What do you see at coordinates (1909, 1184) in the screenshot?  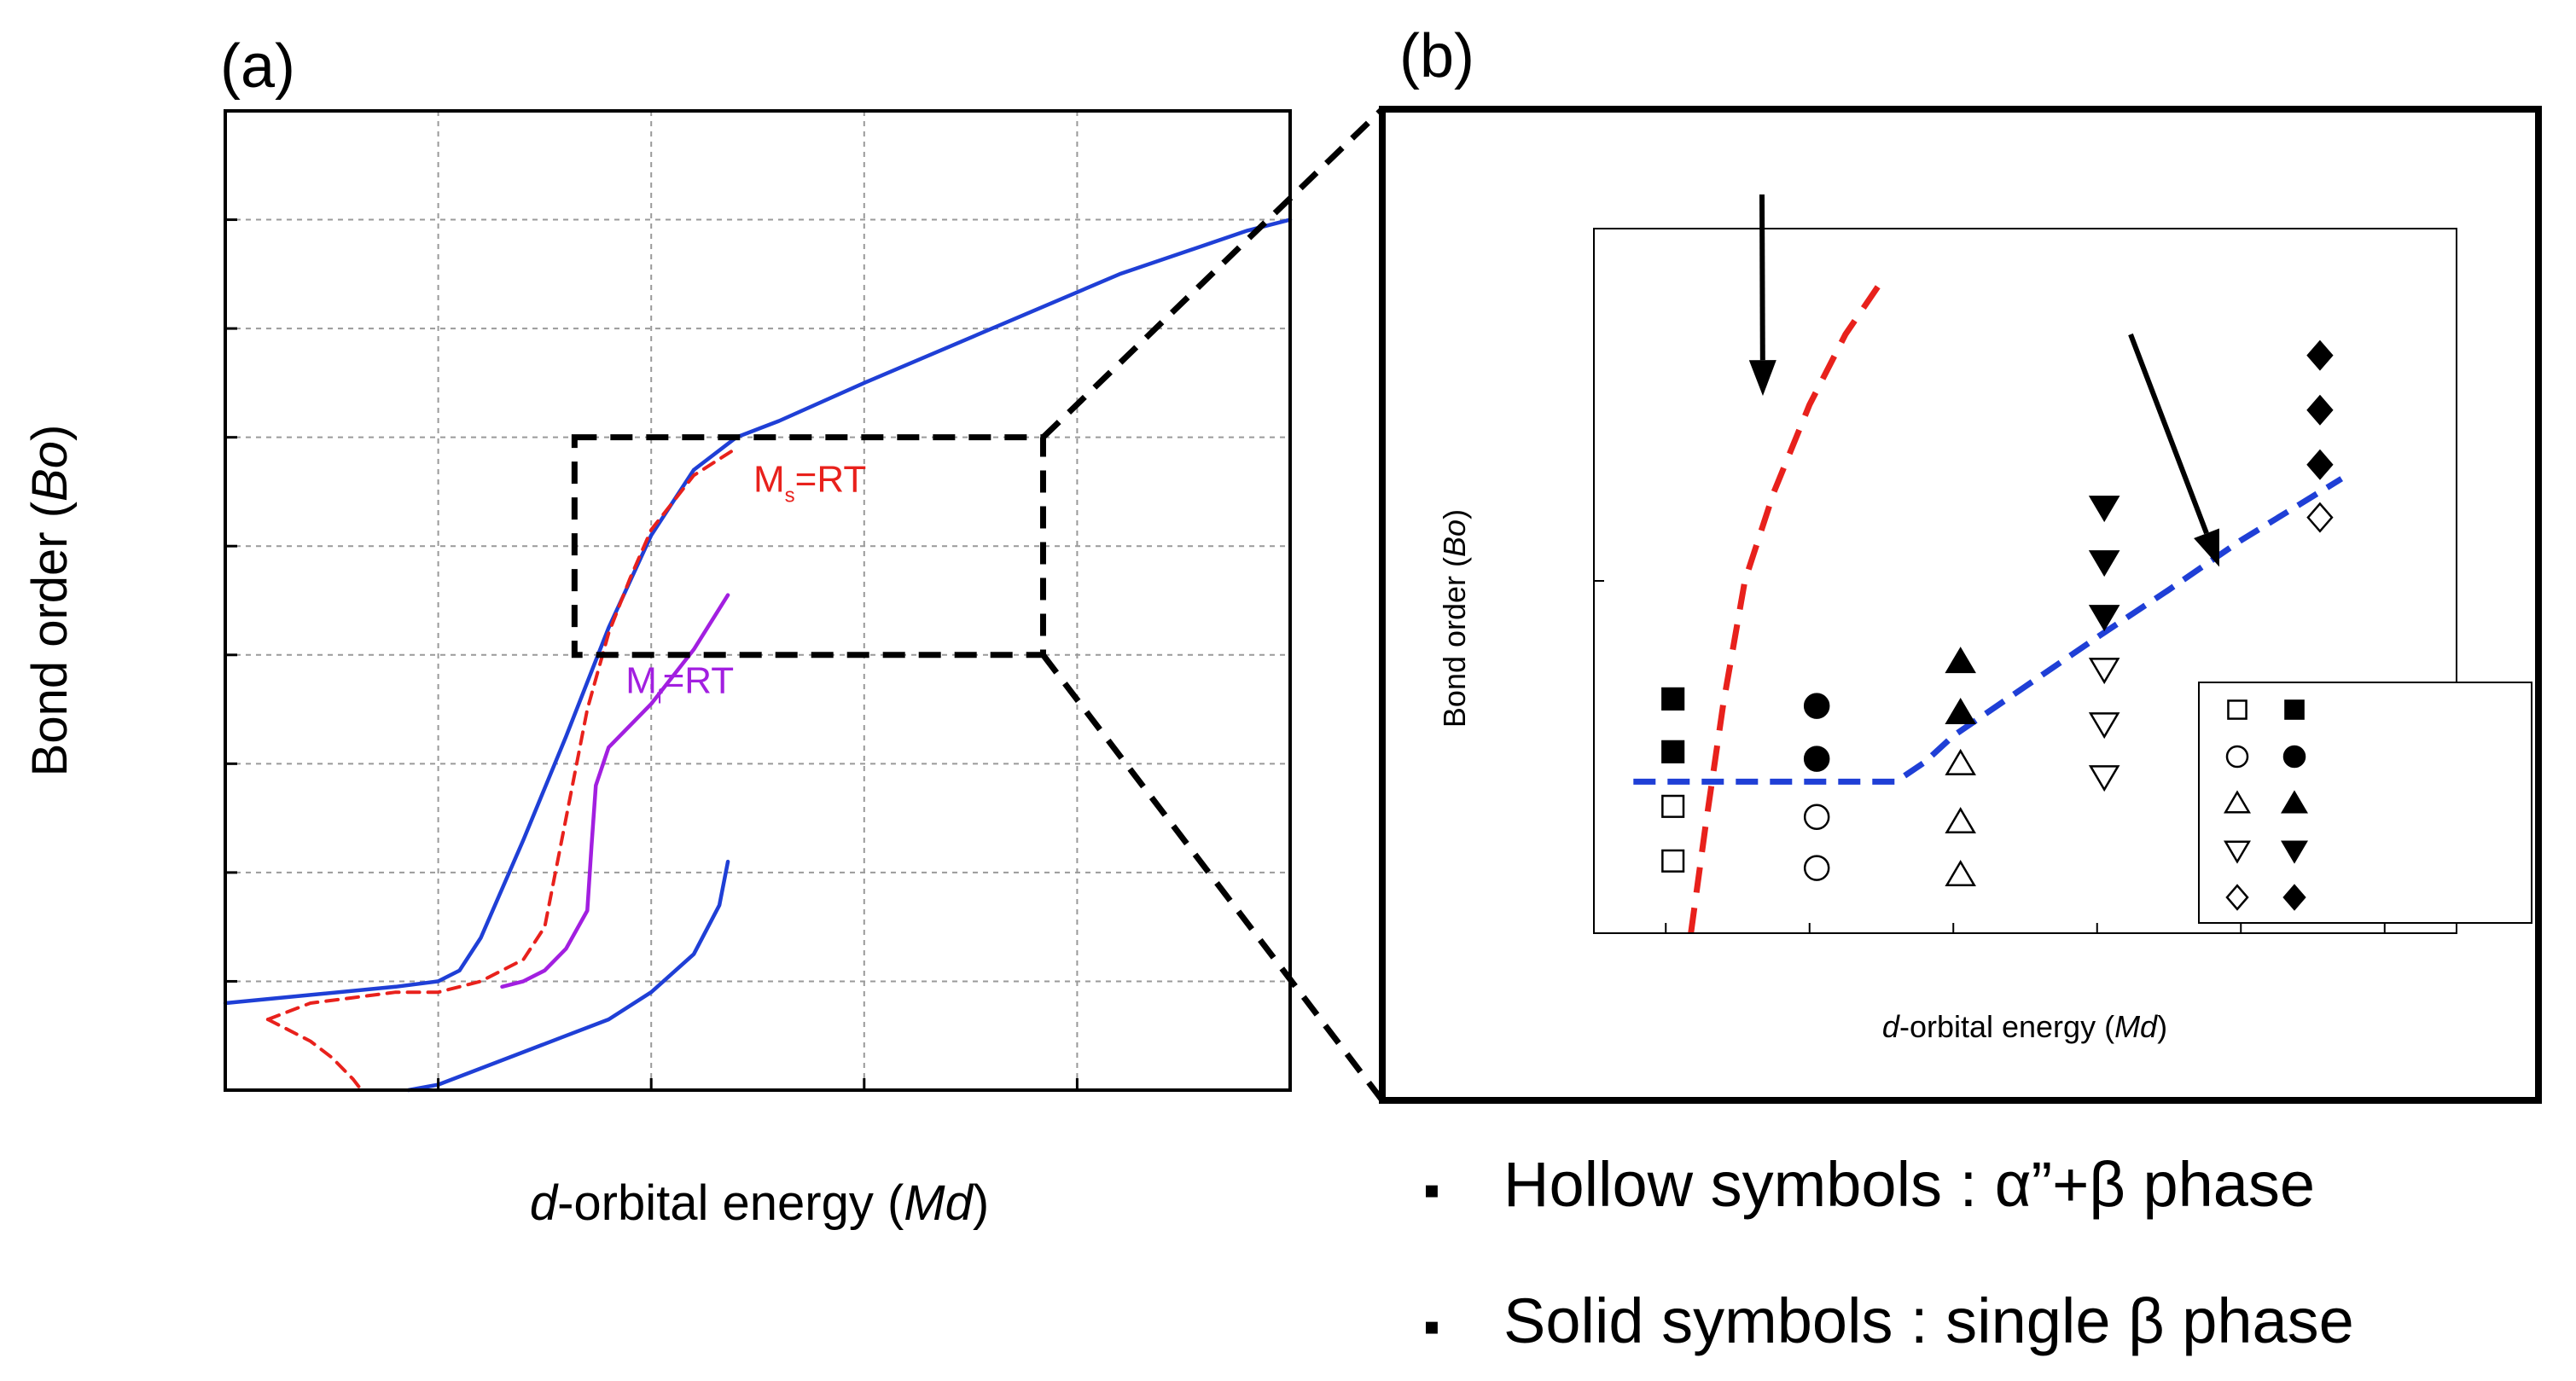 I see `note-hollow-text: Hollow symbols : α”+β phase` at bounding box center [1909, 1184].